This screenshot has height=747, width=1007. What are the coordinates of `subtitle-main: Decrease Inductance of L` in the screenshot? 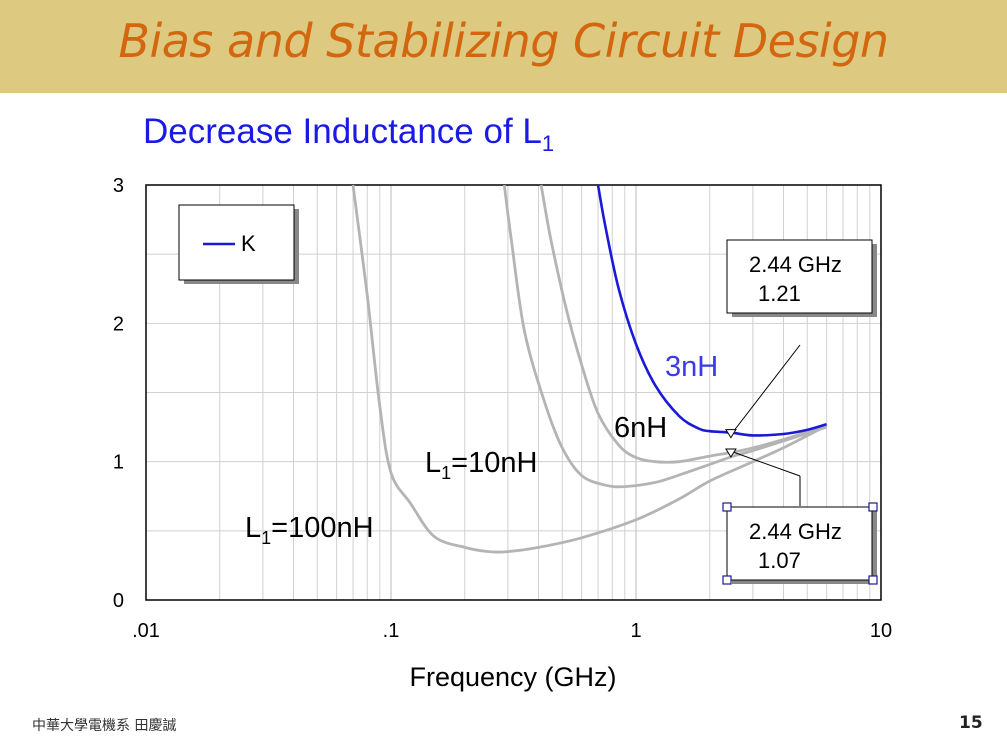 It's located at (342, 131).